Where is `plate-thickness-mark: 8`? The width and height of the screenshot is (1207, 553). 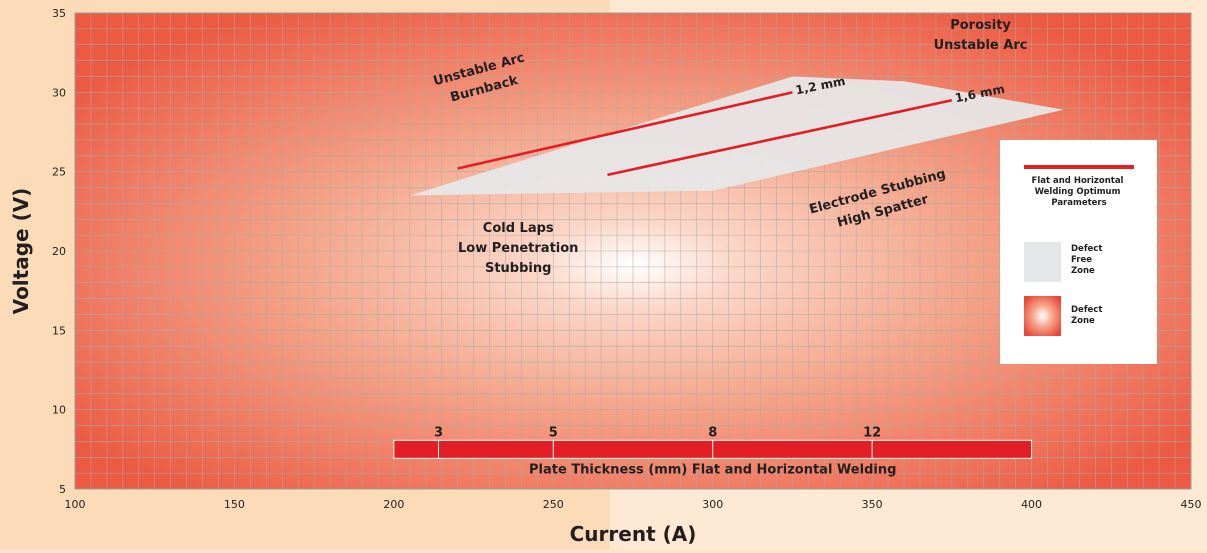
plate-thickness-mark: 8 is located at coordinates (712, 432).